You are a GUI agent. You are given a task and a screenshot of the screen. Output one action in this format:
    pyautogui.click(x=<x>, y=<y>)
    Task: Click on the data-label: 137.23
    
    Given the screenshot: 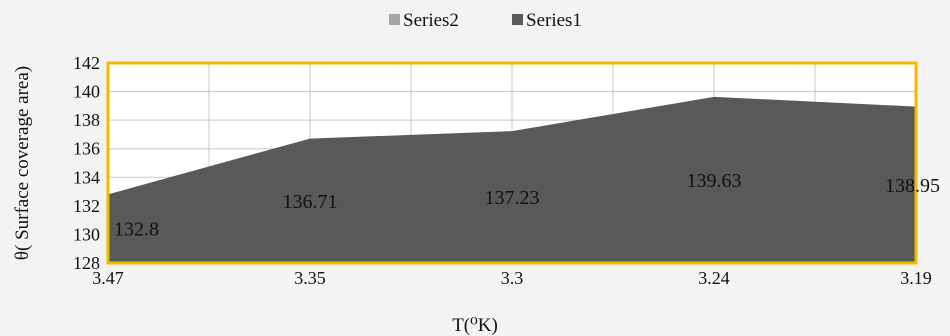 What is the action you would take?
    pyautogui.click(x=512, y=198)
    